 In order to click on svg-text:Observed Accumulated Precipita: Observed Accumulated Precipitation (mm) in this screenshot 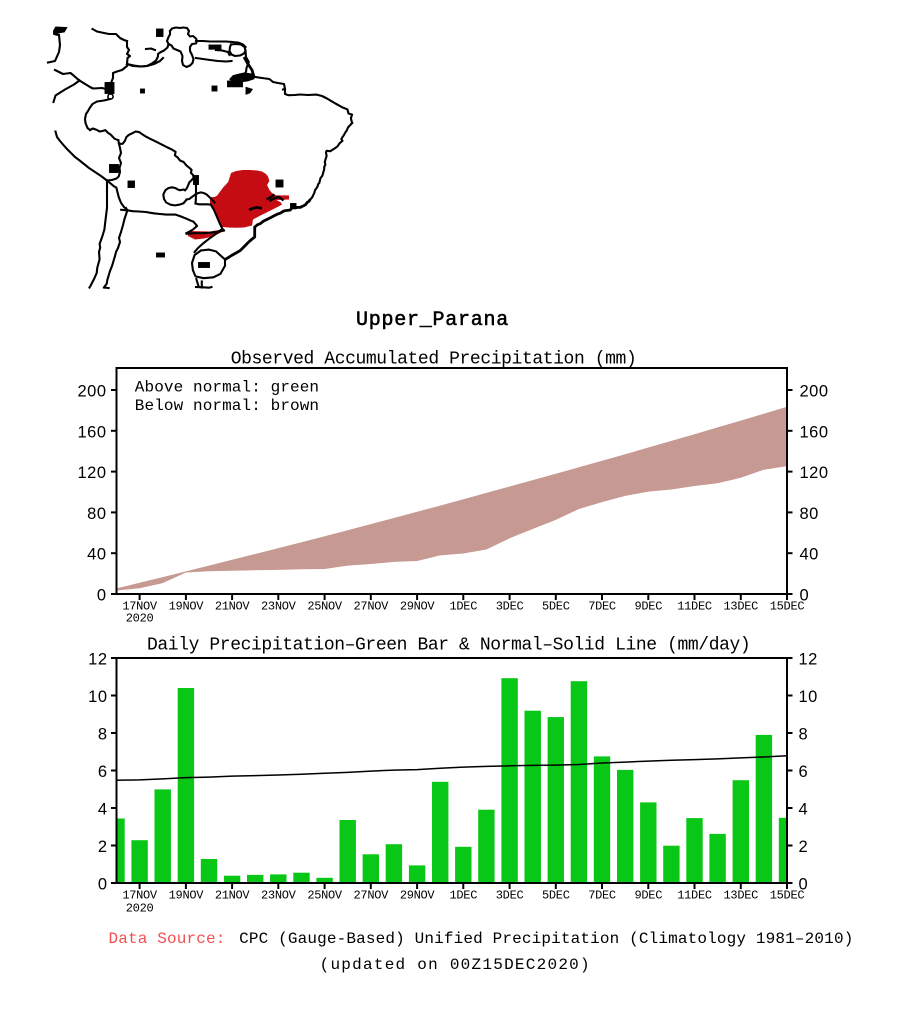, I will do `click(434, 360)`.